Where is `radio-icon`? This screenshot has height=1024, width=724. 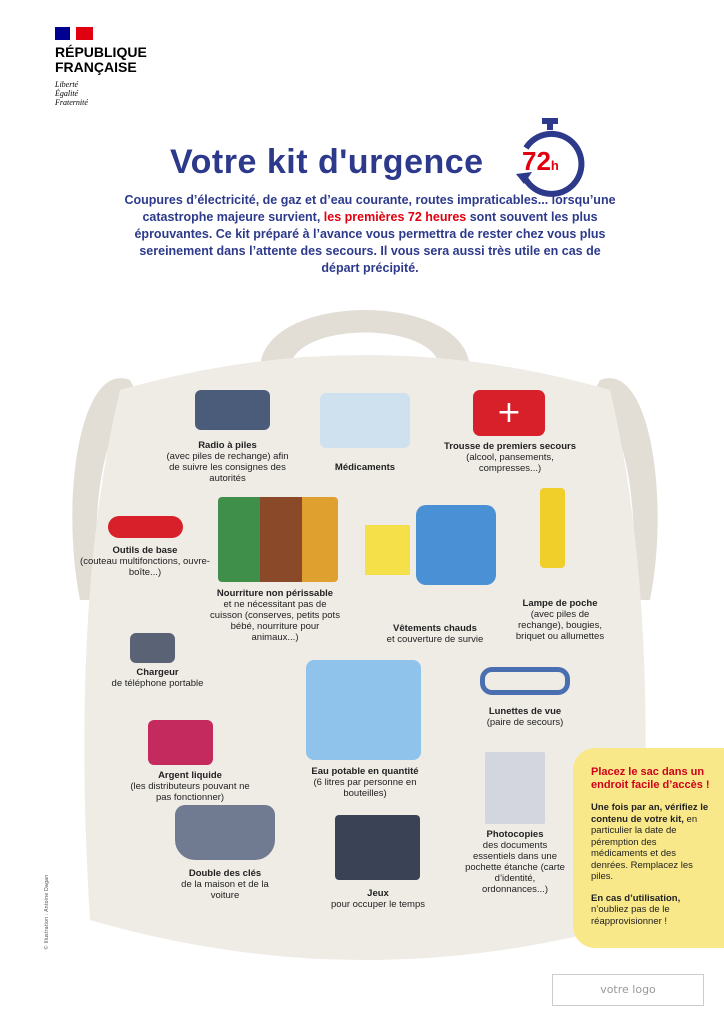
radio-icon is located at coordinates (232, 410).